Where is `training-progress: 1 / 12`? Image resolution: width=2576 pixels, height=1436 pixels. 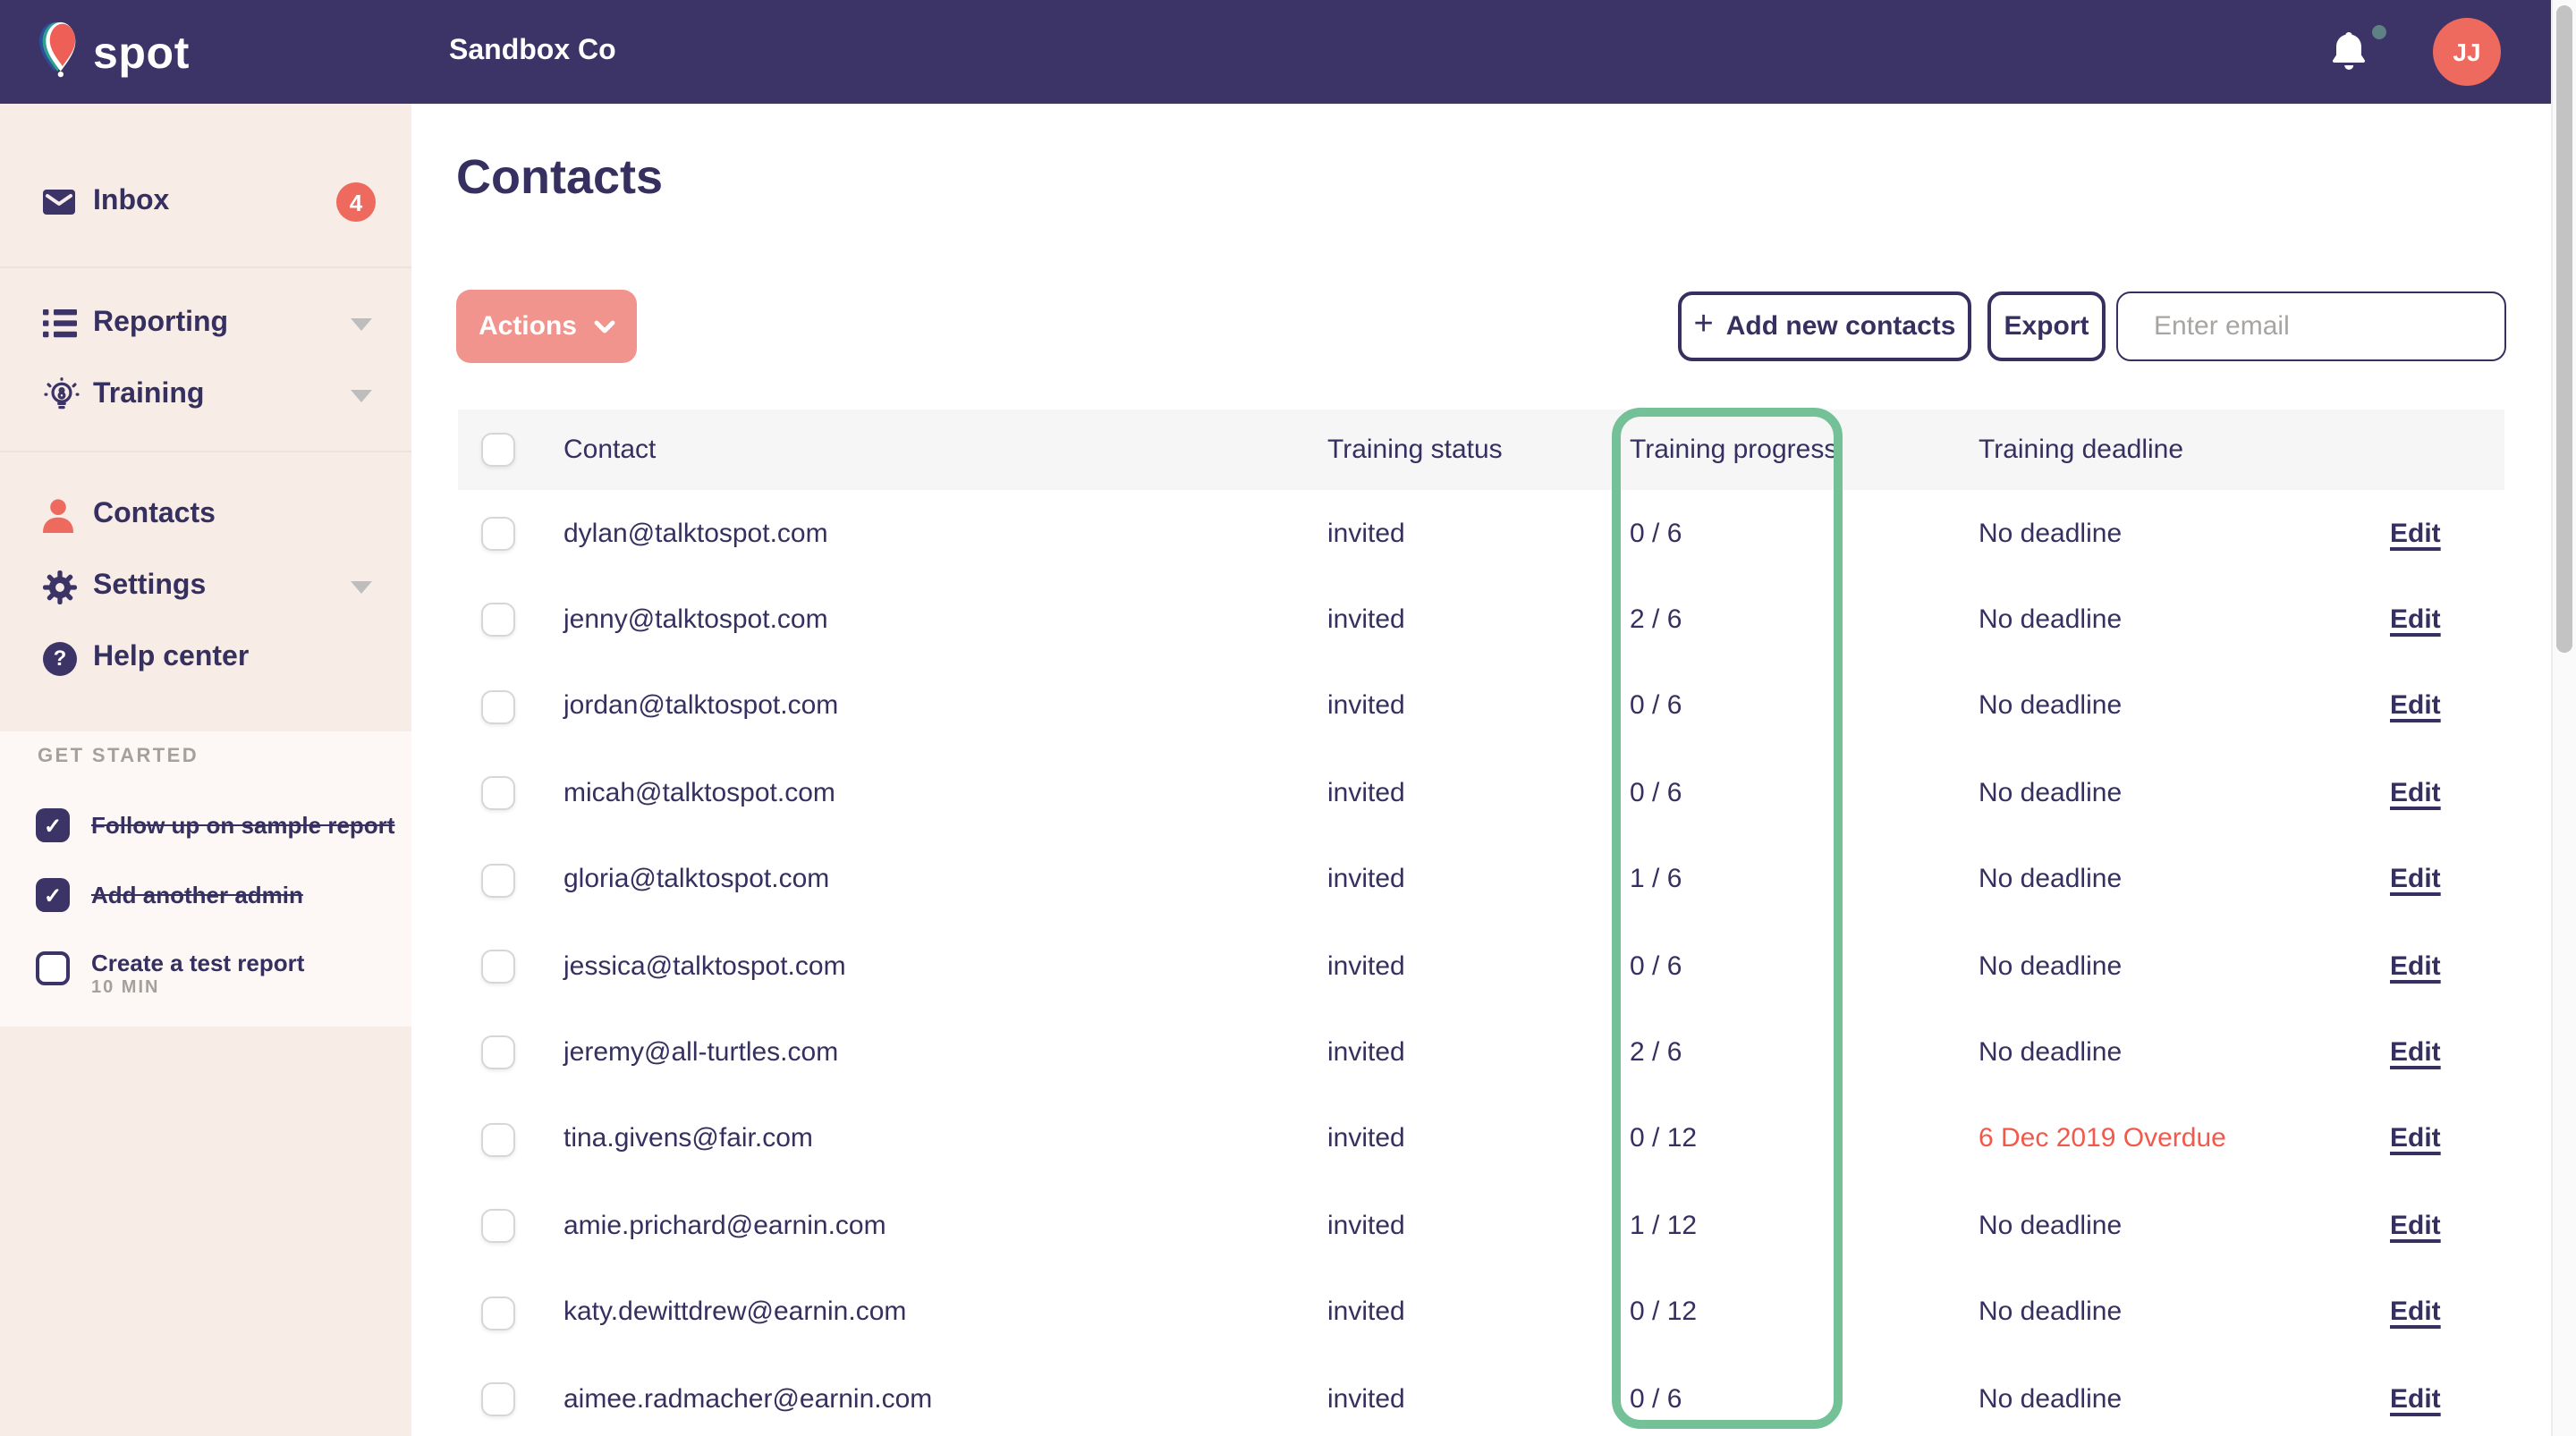 training-progress: 1 / 12 is located at coordinates (1664, 1225).